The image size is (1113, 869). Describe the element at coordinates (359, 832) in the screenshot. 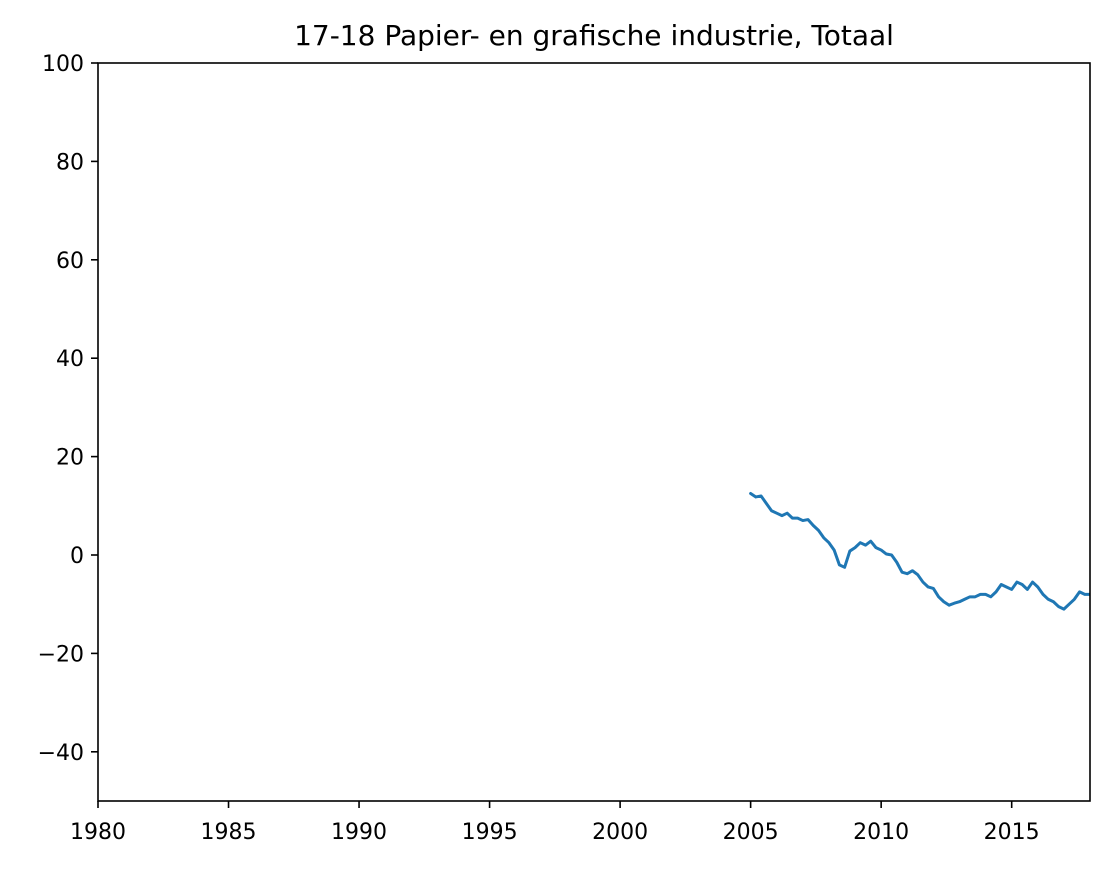

I see `x-tick-label: 1990` at that location.